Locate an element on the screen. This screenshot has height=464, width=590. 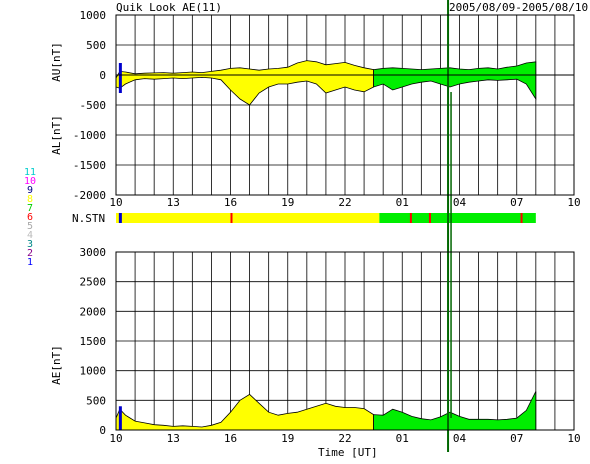
legend-station-10: 10 is located at coordinates (30, 181).